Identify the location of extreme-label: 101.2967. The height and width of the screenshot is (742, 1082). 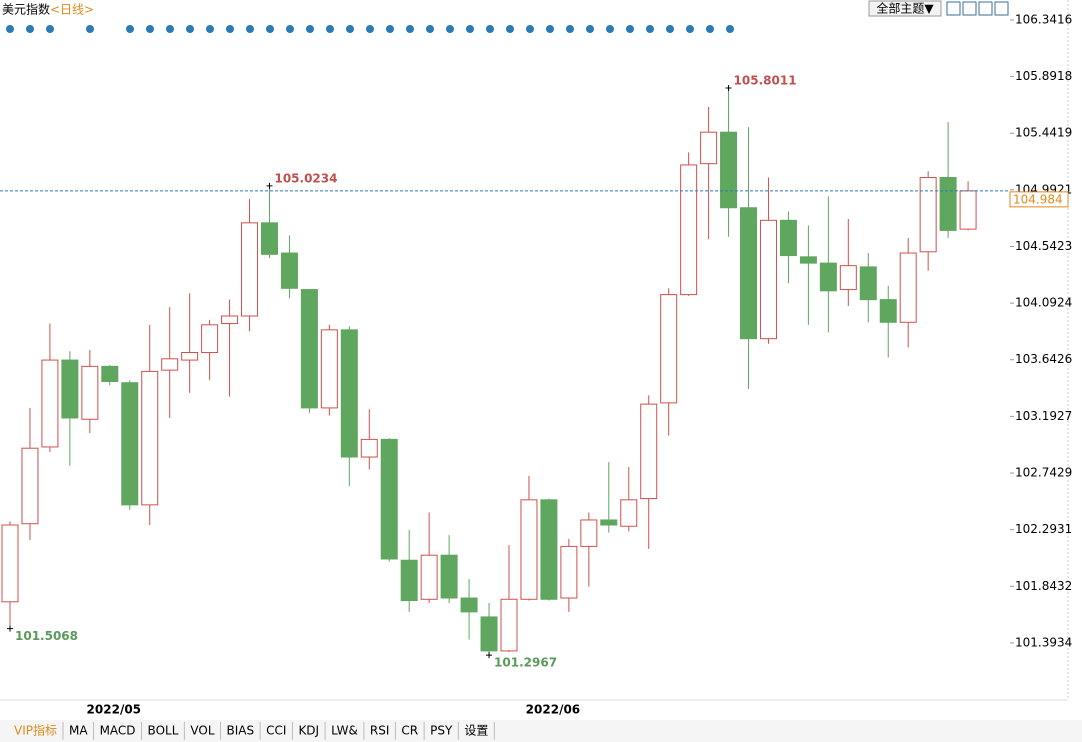
(525, 663).